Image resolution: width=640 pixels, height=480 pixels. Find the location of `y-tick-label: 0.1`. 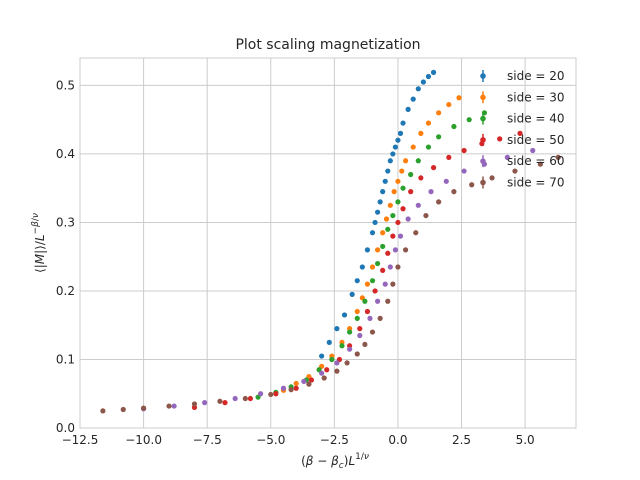

y-tick-label: 0.1 is located at coordinates (65, 359).